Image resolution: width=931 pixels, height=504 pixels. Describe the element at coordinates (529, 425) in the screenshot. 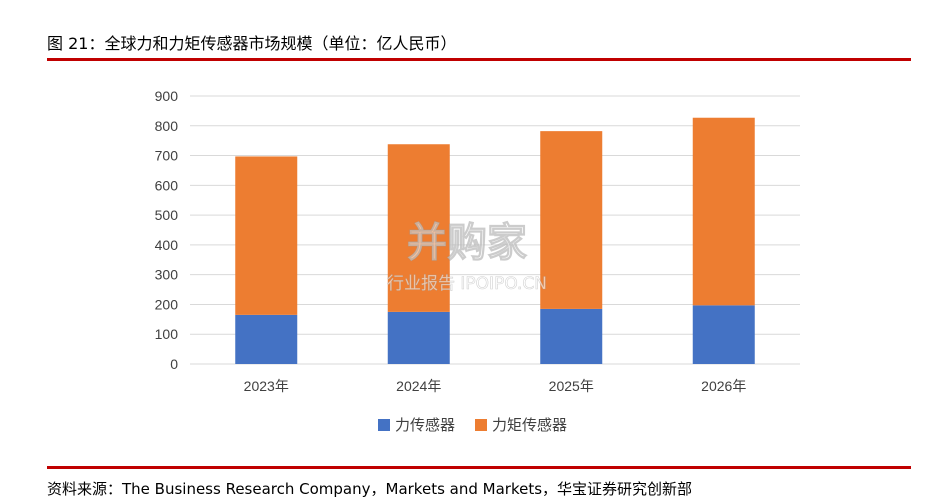

I see `legend-label-torque: 力矩传感器` at that location.